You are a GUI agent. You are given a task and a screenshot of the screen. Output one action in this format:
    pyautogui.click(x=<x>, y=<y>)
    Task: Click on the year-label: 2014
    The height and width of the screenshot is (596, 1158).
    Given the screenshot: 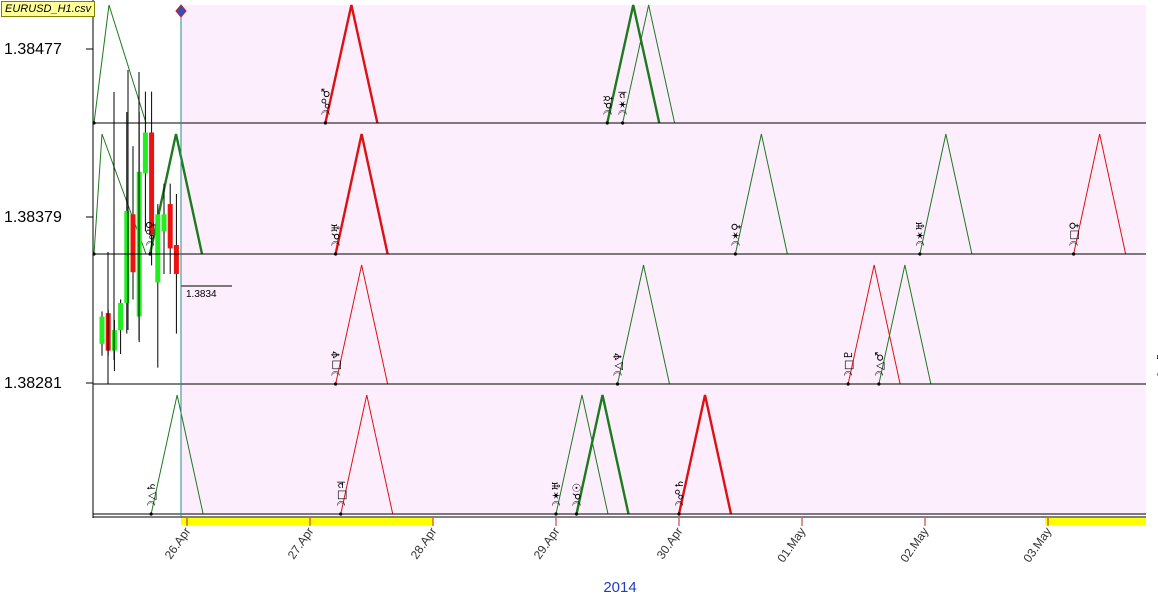 What is the action you would take?
    pyautogui.click(x=619, y=587)
    